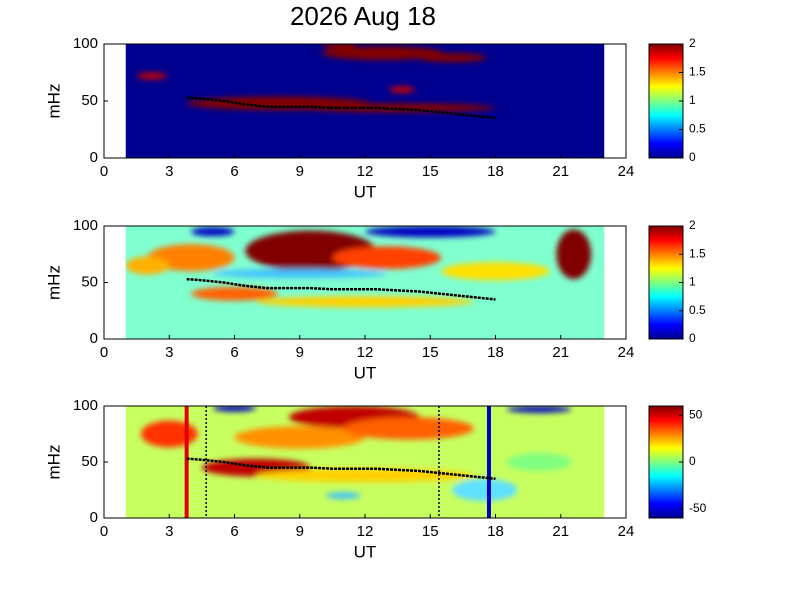 Image resolution: width=801 pixels, height=600 pixels. What do you see at coordinates (696, 415) in the screenshot?
I see `colorbar-tick-label: 50` at bounding box center [696, 415].